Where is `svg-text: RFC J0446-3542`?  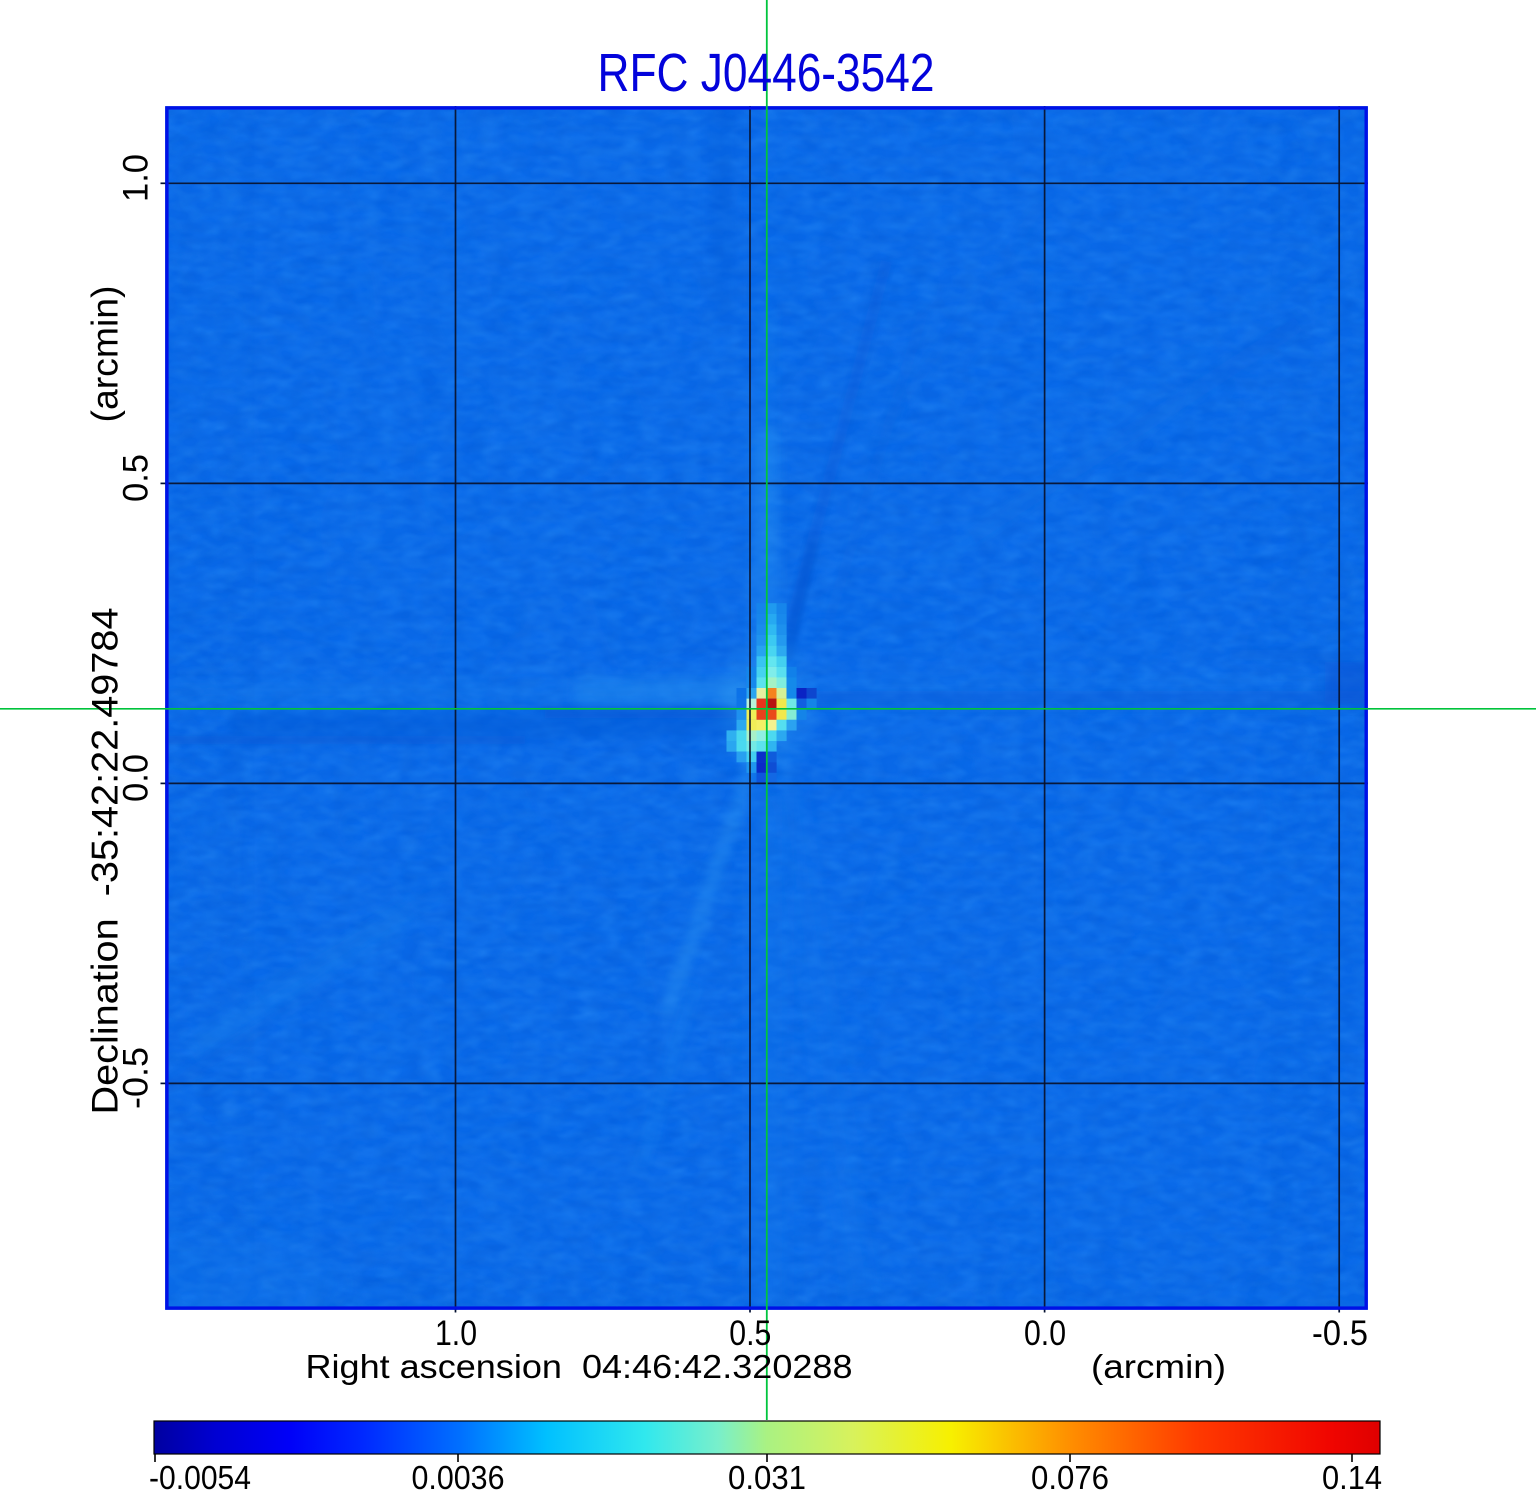
svg-text: RFC J0446-3542 is located at coordinates (766, 73).